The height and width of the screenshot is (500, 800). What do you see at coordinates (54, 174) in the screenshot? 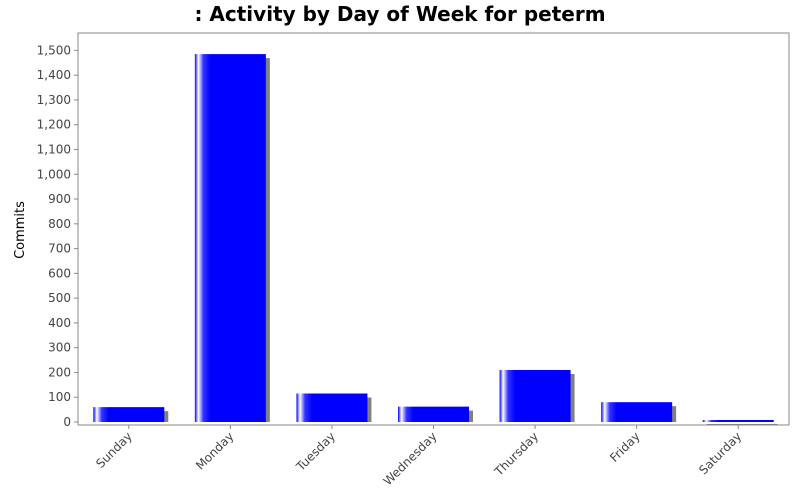
I see `y-tick-label: 1,000` at bounding box center [54, 174].